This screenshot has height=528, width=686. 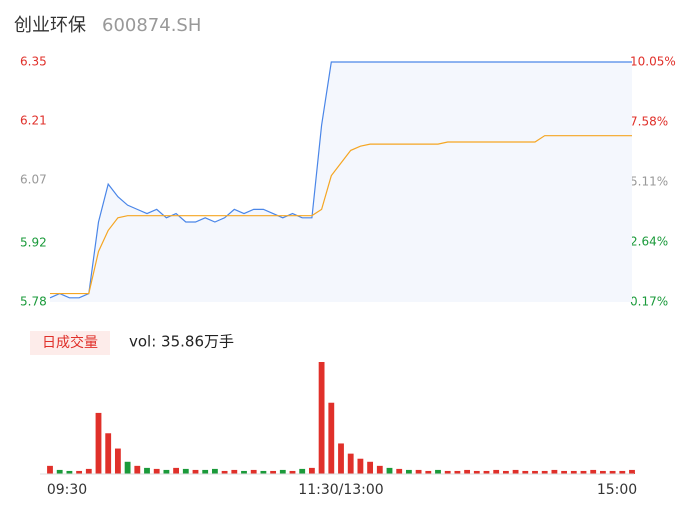 I want to click on x-tick-label: 11:30/13:00, so click(x=340, y=490).